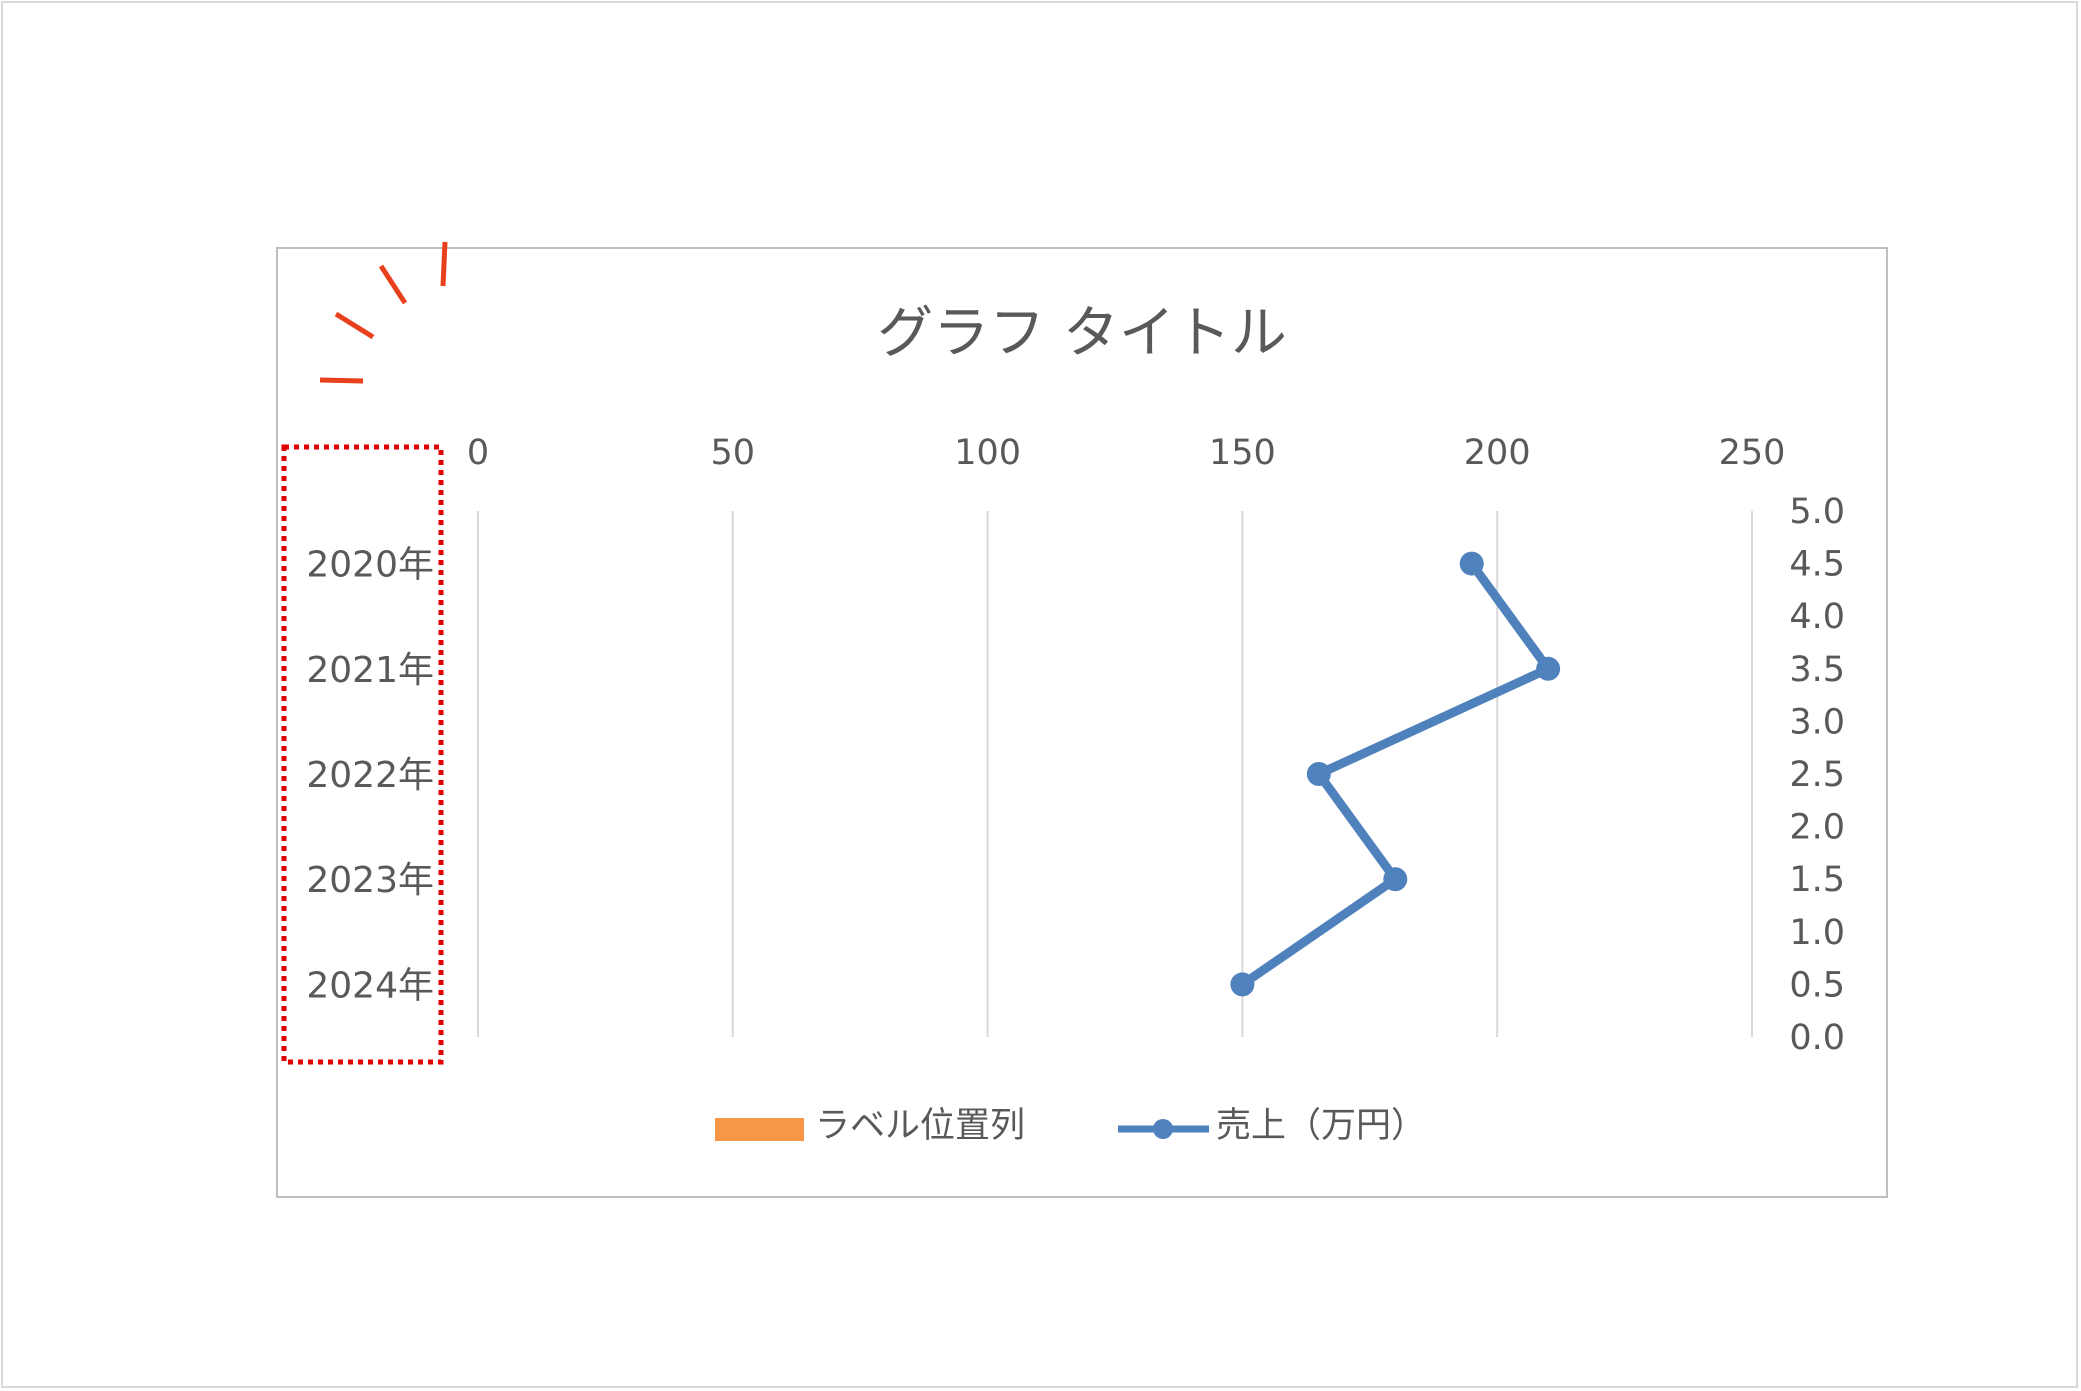 Image resolution: width=2081 pixels, height=1391 pixels. Describe the element at coordinates (1817, 512) in the screenshot. I see `y-tick-label: 5.0` at that location.